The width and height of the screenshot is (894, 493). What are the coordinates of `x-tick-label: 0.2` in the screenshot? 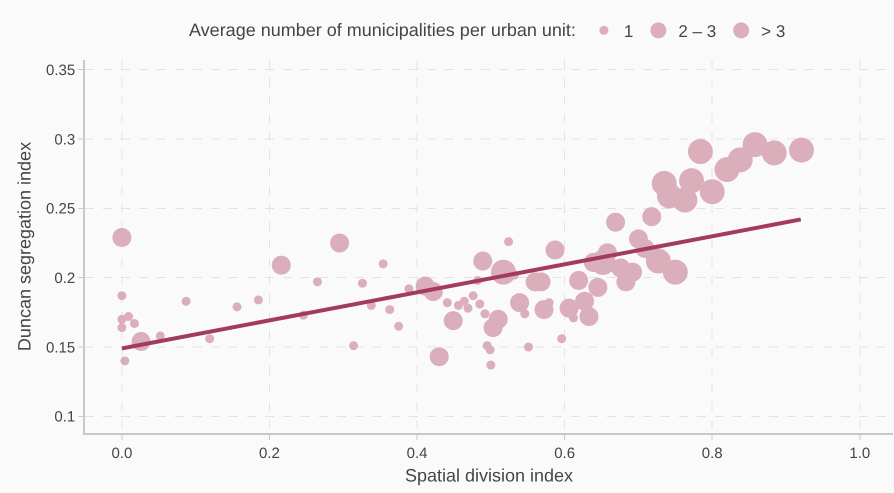 It's located at (269, 453).